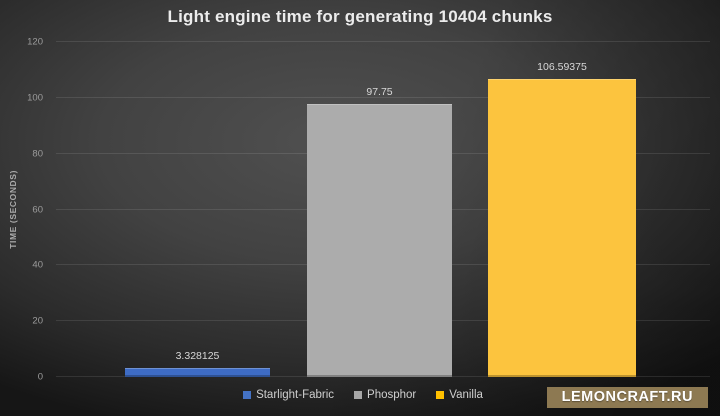  I want to click on y-tick-label: 80, so click(37, 154).